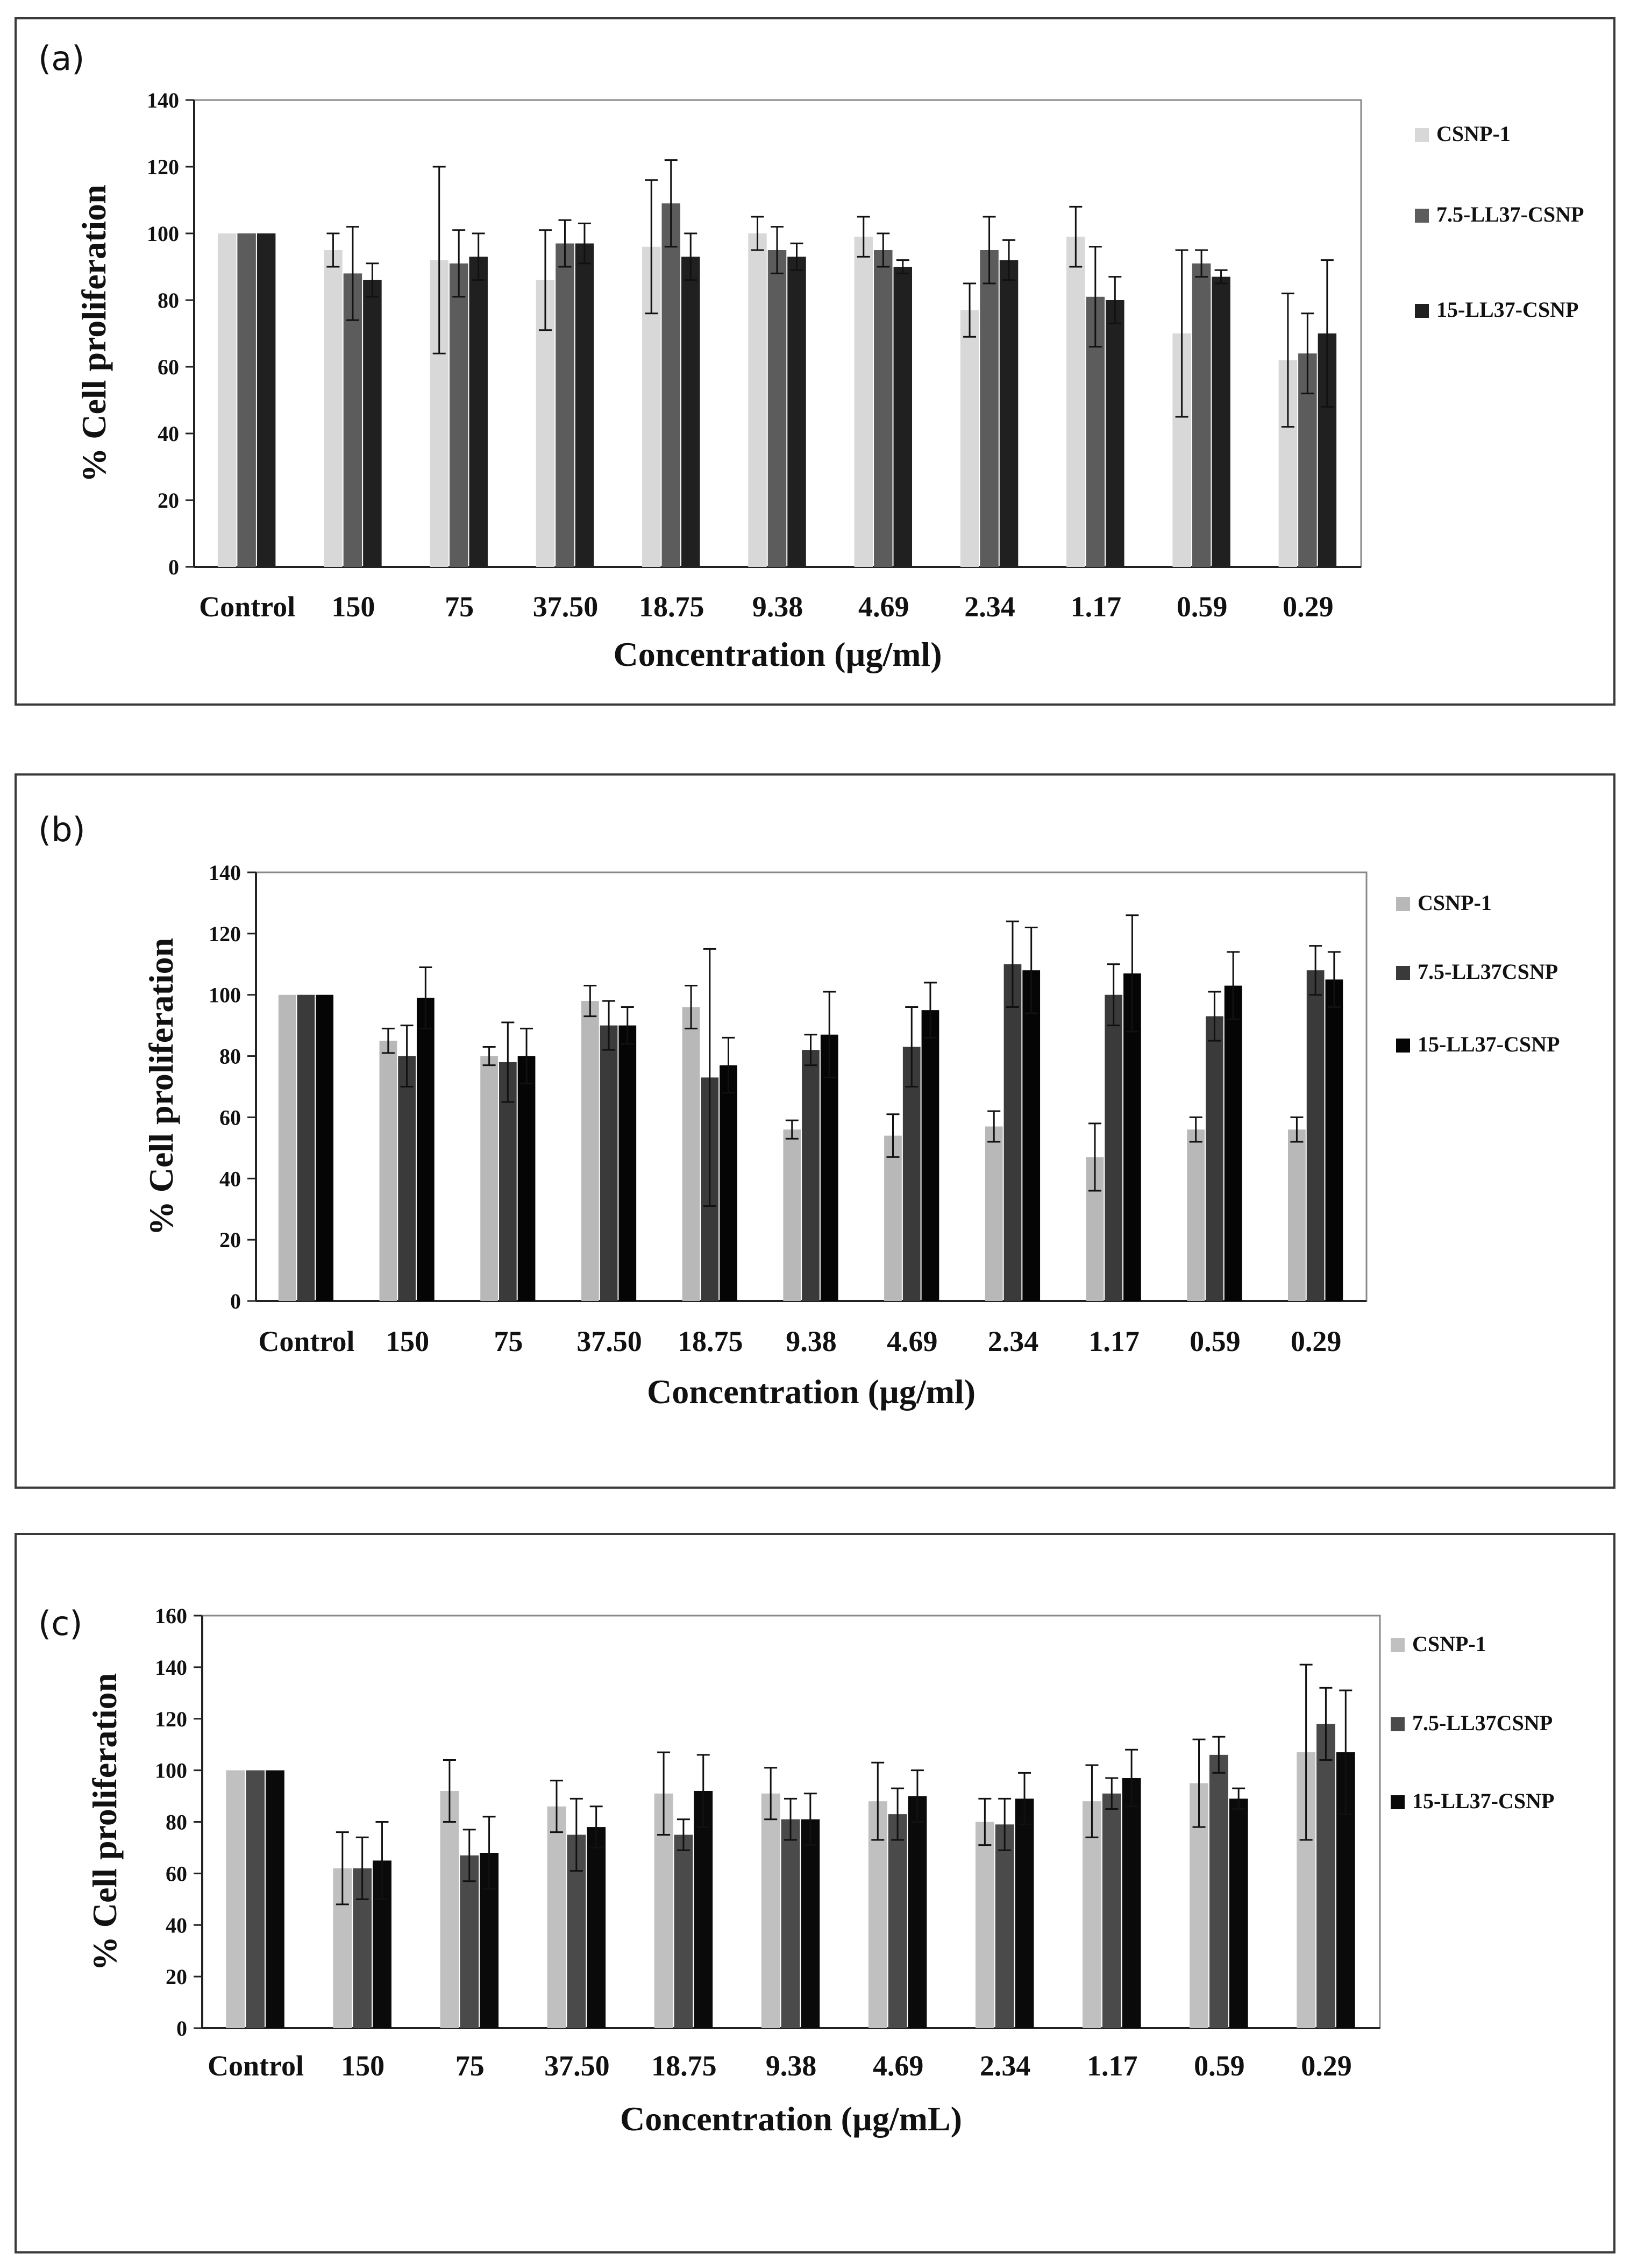 The width and height of the screenshot is (1630, 2268). I want to click on x-tick-label: 4.69, so click(898, 2066).